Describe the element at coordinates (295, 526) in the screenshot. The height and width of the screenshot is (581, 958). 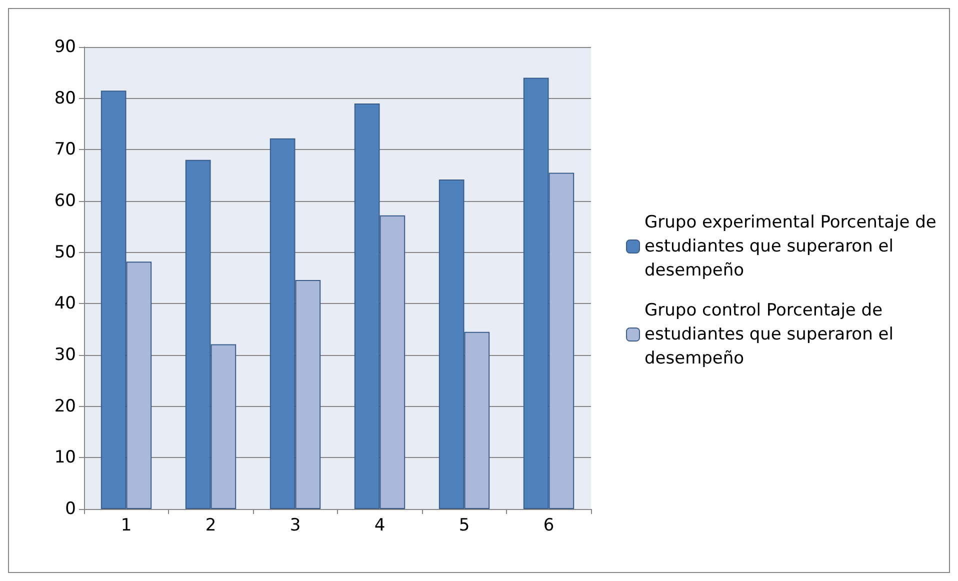
I see `x-tick-label: 3` at that location.